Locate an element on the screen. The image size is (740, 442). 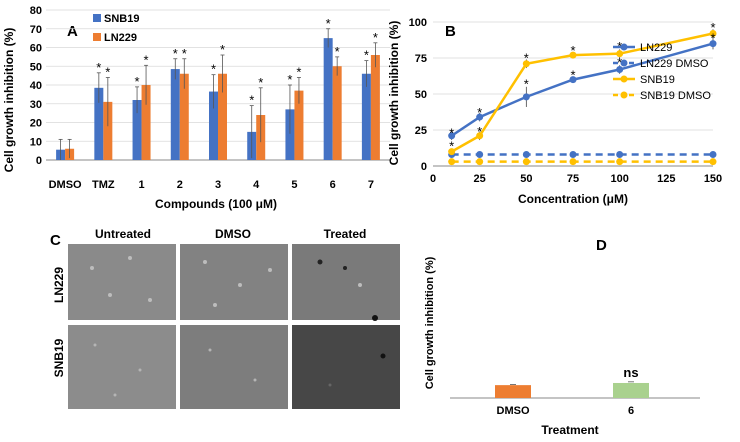
x-tick-label: 7 is located at coordinates (371, 185).